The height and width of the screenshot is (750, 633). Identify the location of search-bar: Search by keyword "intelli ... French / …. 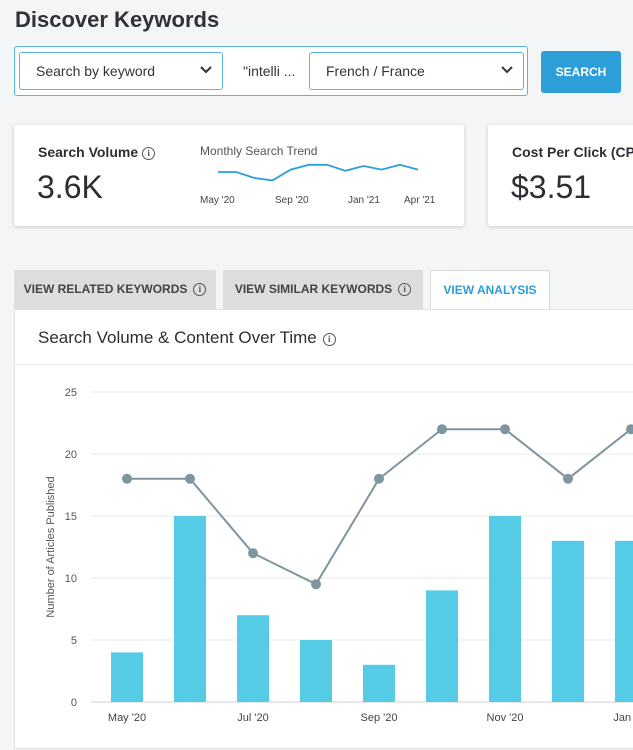
(271, 71).